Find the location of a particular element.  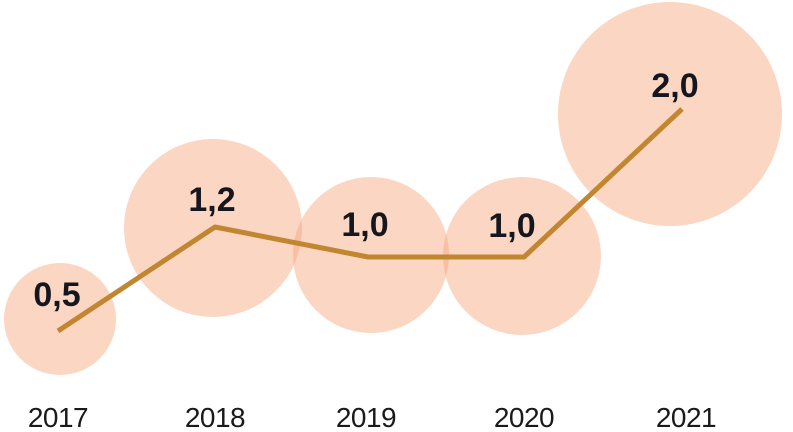

value-label-2018: 1,2 is located at coordinates (211, 200).